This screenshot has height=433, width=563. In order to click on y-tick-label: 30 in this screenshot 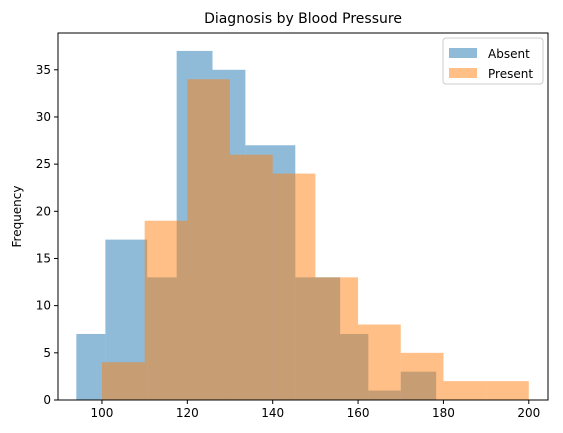, I will do `click(43, 117)`.